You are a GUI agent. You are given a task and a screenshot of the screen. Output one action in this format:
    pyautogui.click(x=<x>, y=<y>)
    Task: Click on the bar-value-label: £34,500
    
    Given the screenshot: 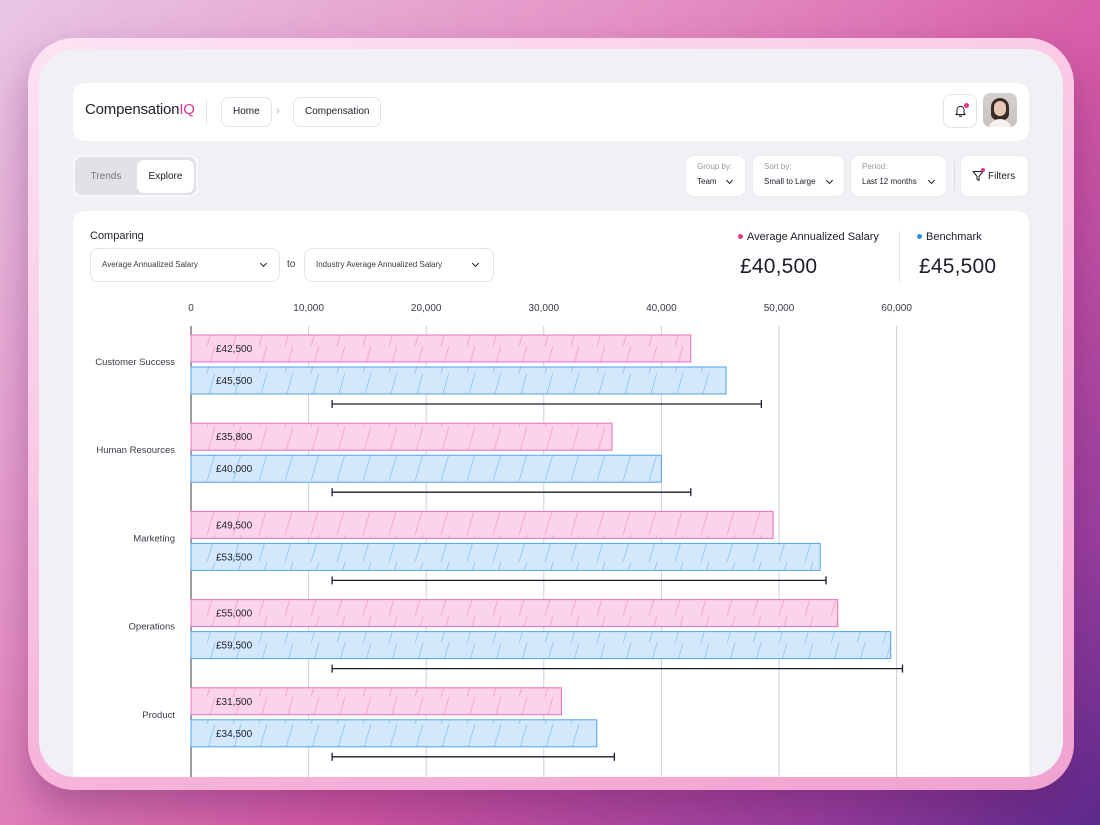 What is the action you would take?
    pyautogui.click(x=234, y=734)
    